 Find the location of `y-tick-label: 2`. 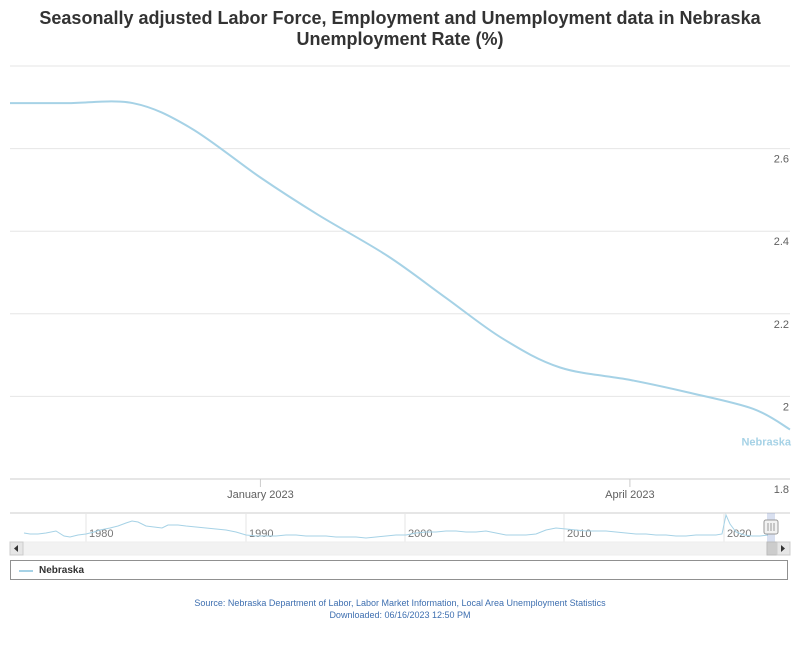

y-tick-label: 2 is located at coordinates (786, 407).